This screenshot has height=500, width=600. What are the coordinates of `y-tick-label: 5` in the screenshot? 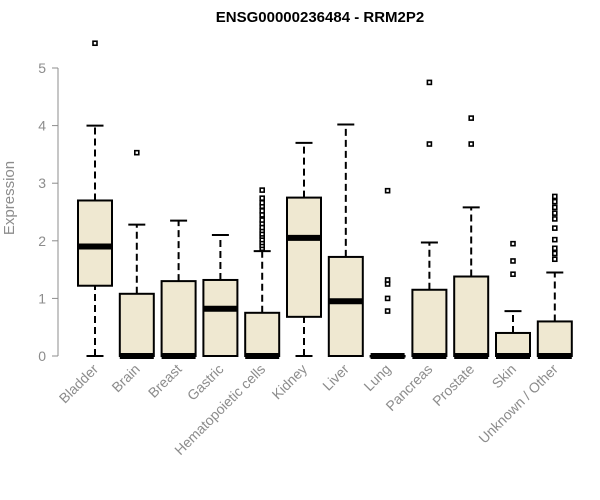 It's located at (42, 68).